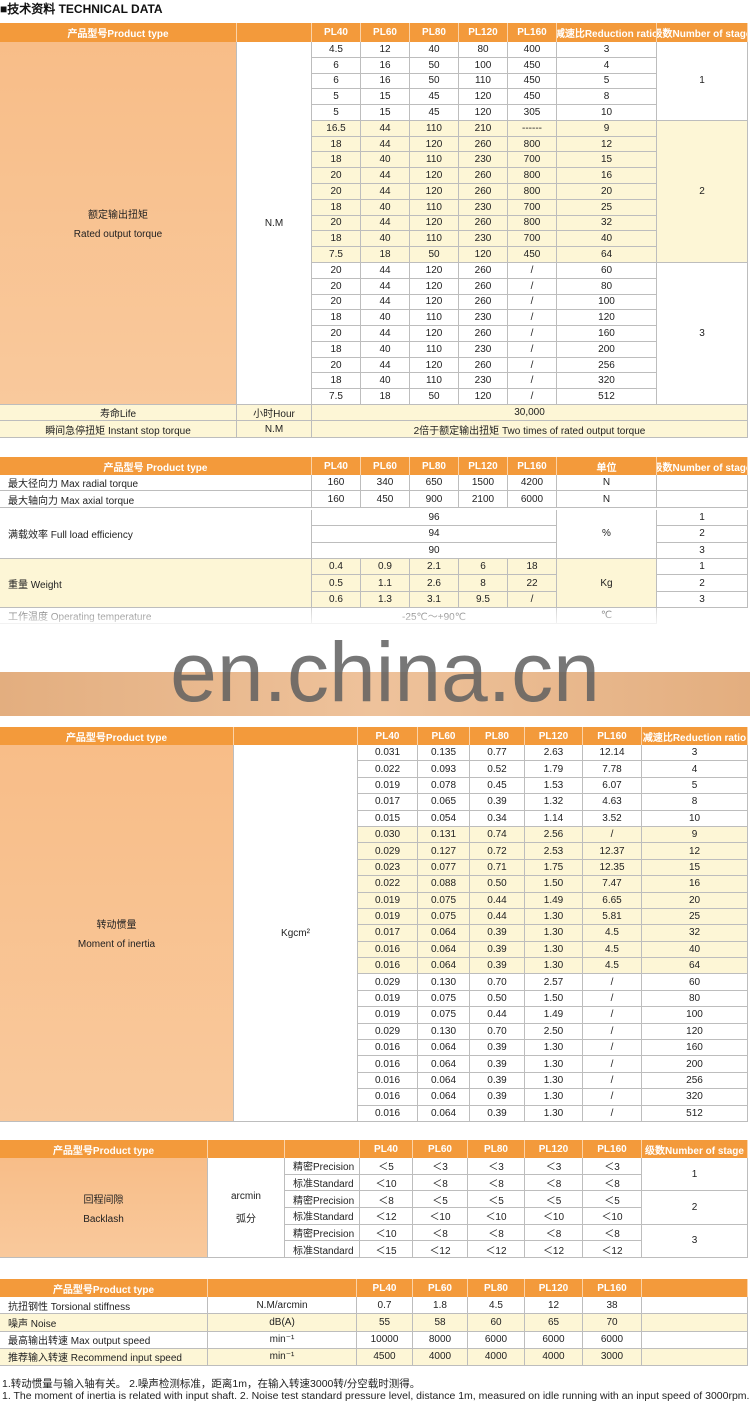  Describe the element at coordinates (440, 1306) in the screenshot. I see `cell: 1.8` at that location.